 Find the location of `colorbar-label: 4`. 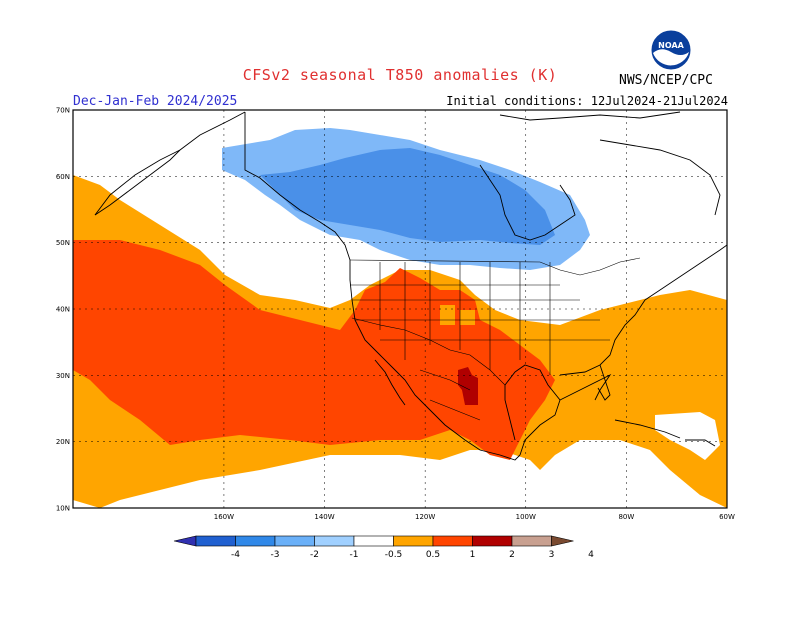

colorbar-label: 4 is located at coordinates (591, 555).